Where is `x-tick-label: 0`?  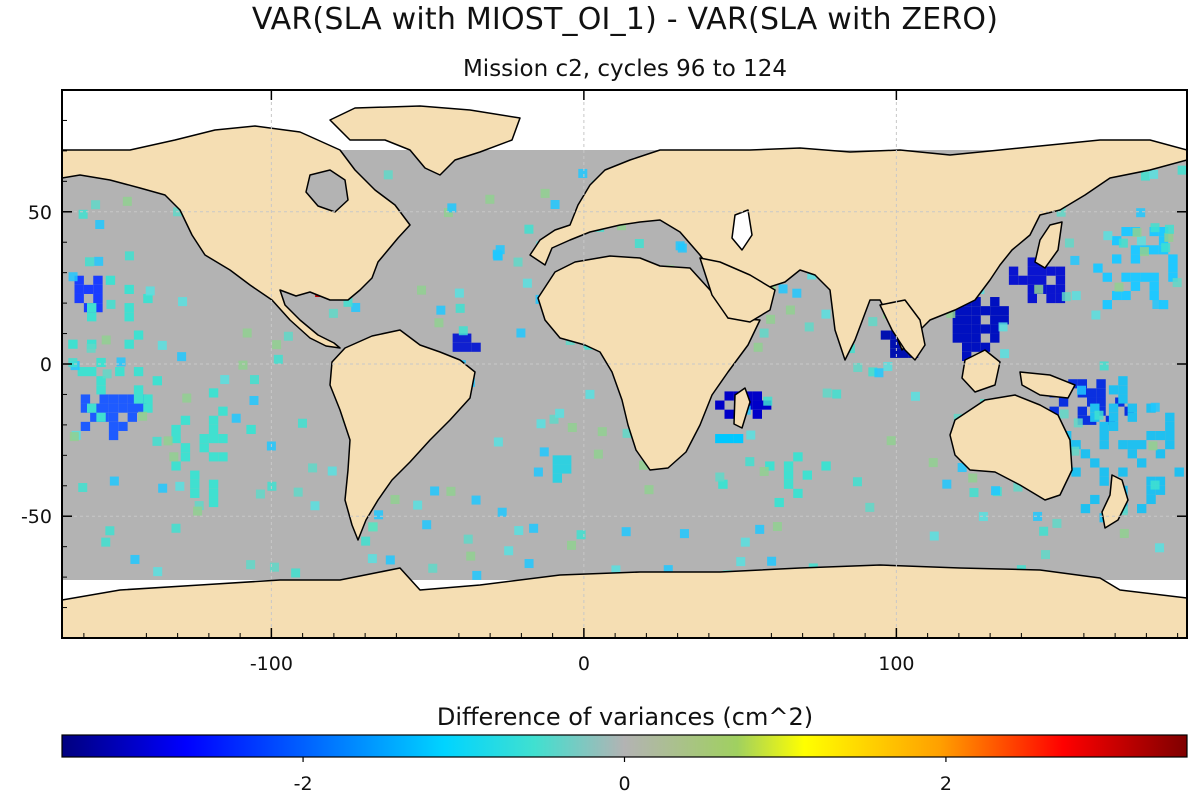 x-tick-label: 0 is located at coordinates (584, 664).